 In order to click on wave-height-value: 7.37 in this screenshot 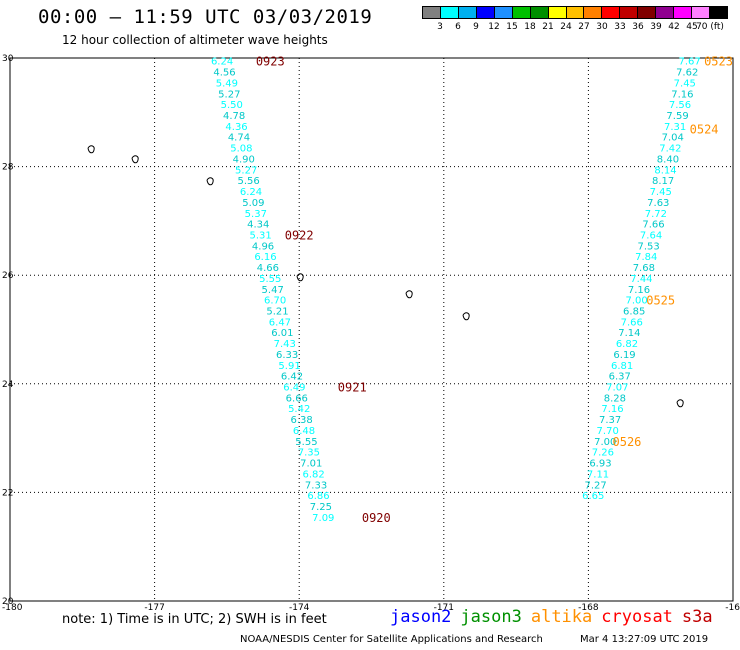, I will do `click(610, 420)`.